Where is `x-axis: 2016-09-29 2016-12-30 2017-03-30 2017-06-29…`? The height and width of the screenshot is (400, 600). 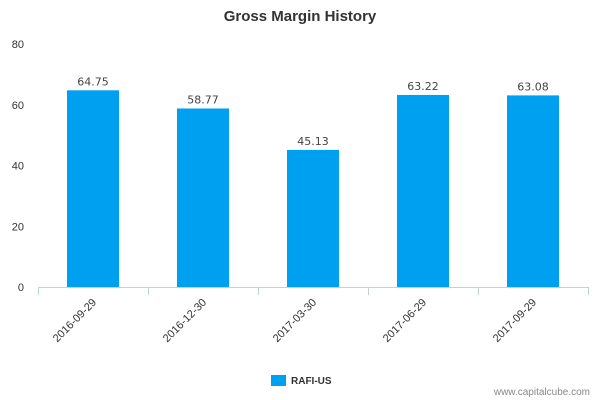 x-axis: 2016-09-29 2016-12-30 2017-03-30 2017-06-29… is located at coordinates (313, 316).